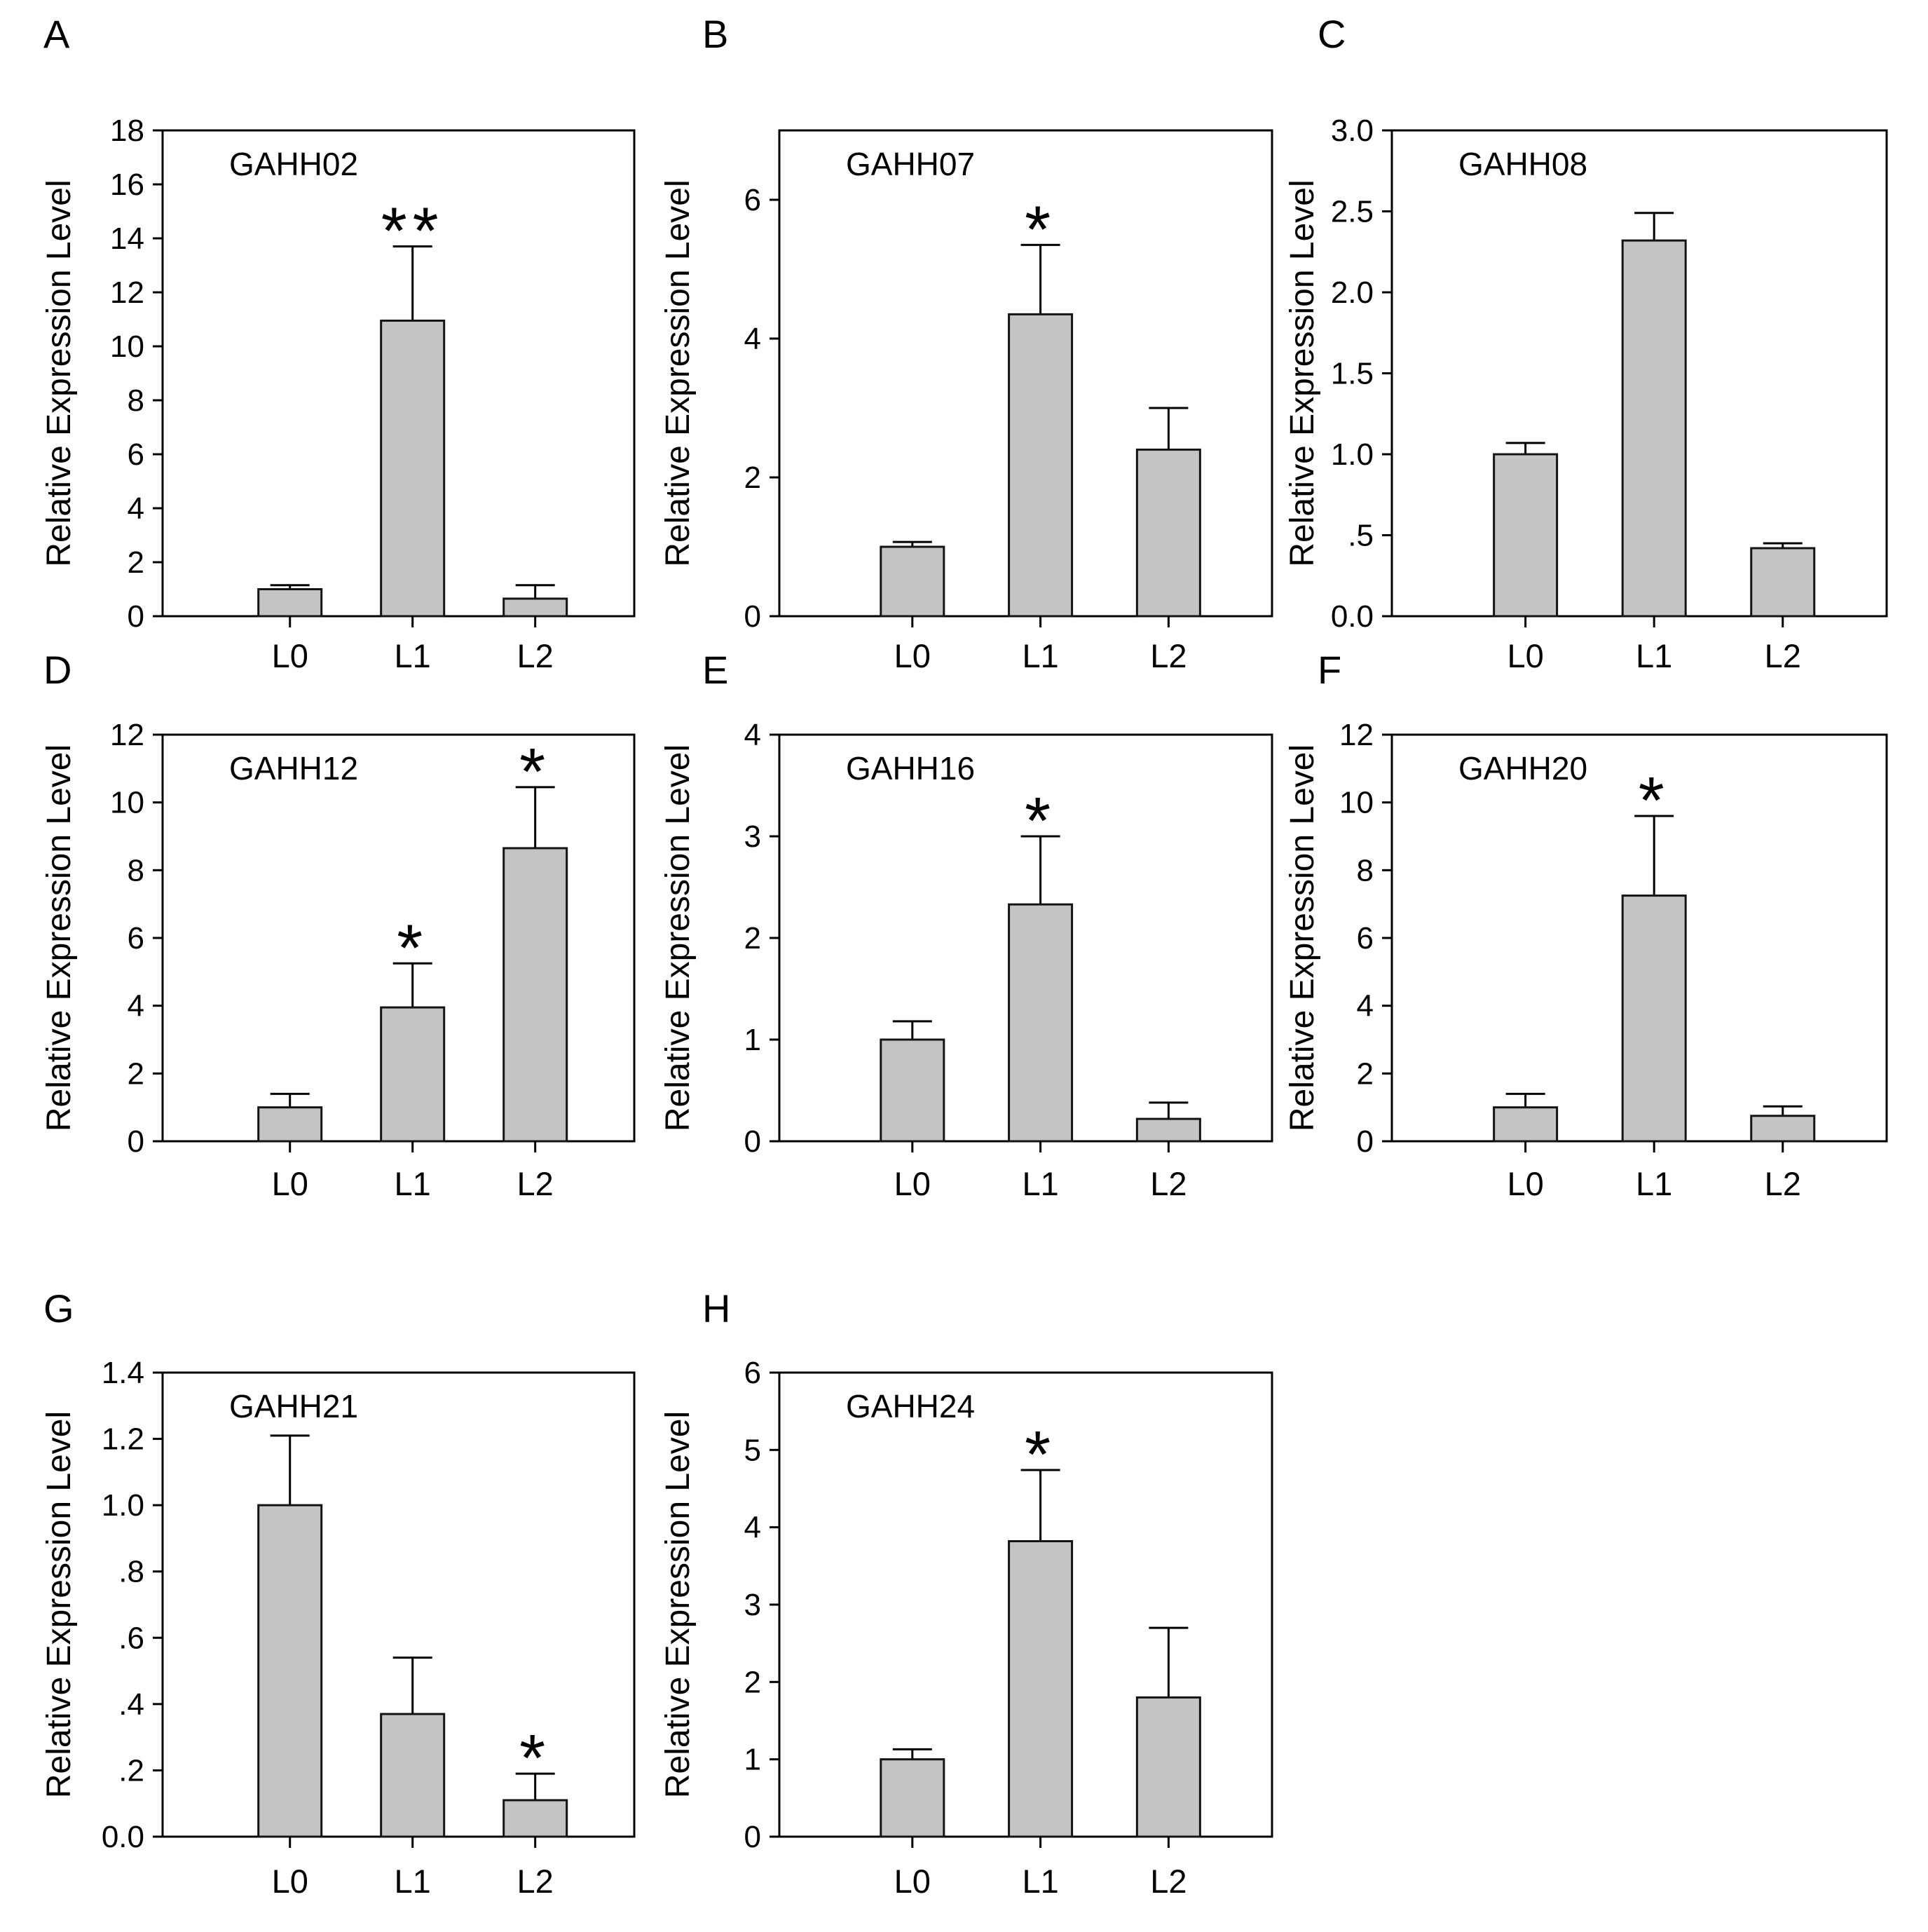 This screenshot has width=1928, height=1932. I want to click on y-tick-label: 0.0, so click(123, 1837).